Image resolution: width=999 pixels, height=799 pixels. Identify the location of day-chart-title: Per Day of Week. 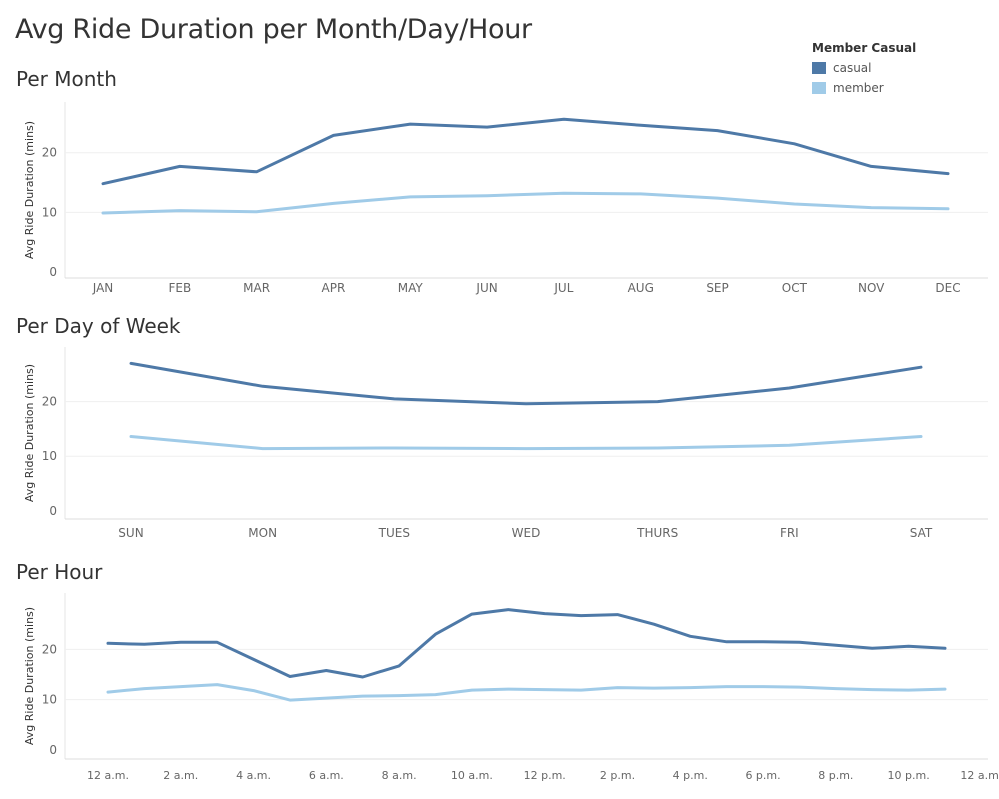
(98, 326).